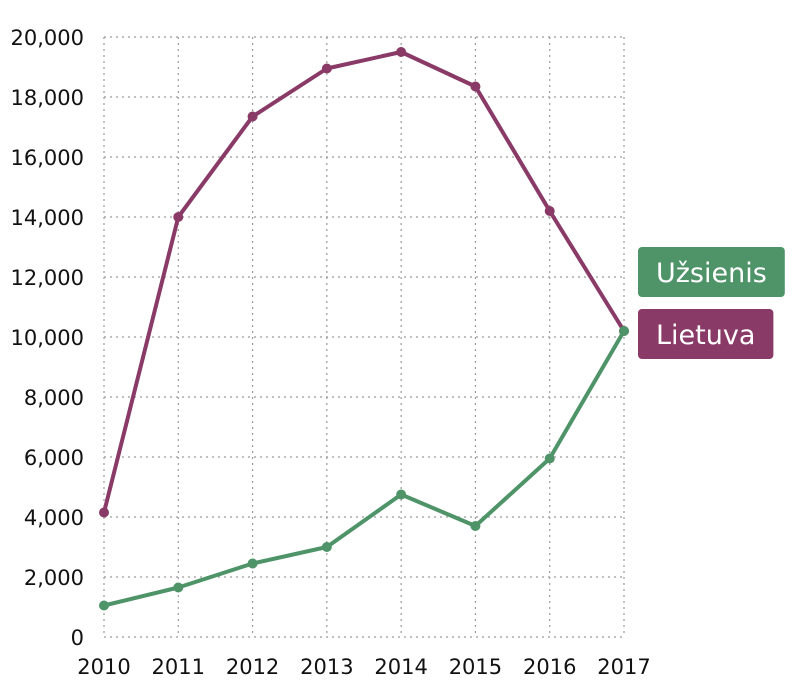 The width and height of the screenshot is (806, 690). Describe the element at coordinates (47, 98) in the screenshot. I see `y-tick-label: 18,000` at that location.